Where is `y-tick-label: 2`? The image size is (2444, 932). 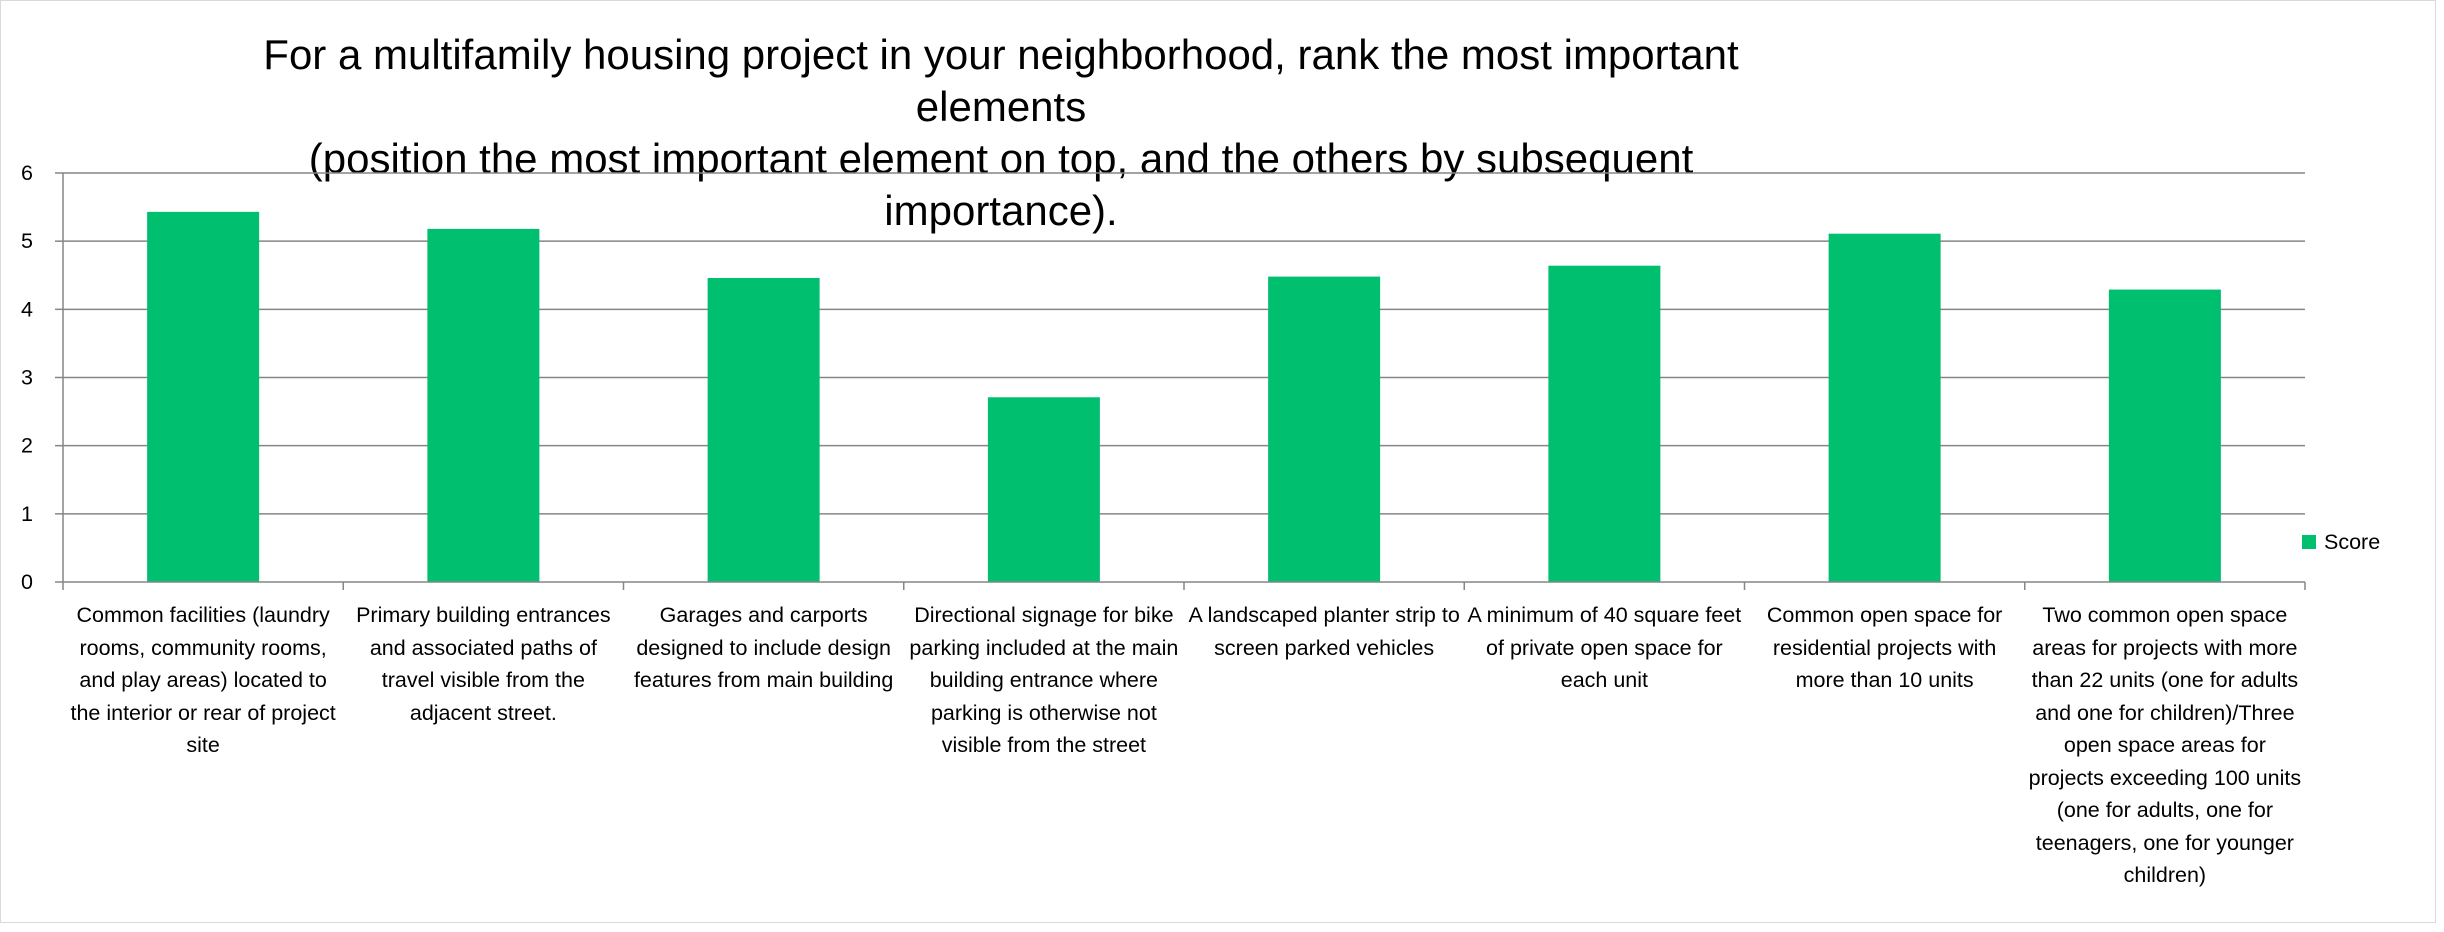
y-tick-label: 2 is located at coordinates (27, 446).